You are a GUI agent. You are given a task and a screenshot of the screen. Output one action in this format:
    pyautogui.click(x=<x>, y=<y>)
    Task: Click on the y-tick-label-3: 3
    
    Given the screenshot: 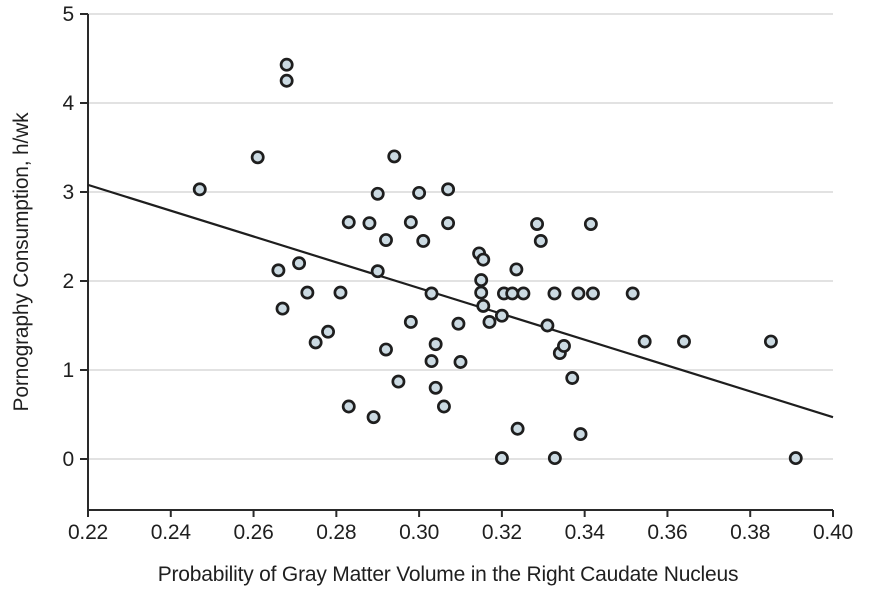 What is the action you would take?
    pyautogui.click(x=68, y=192)
    